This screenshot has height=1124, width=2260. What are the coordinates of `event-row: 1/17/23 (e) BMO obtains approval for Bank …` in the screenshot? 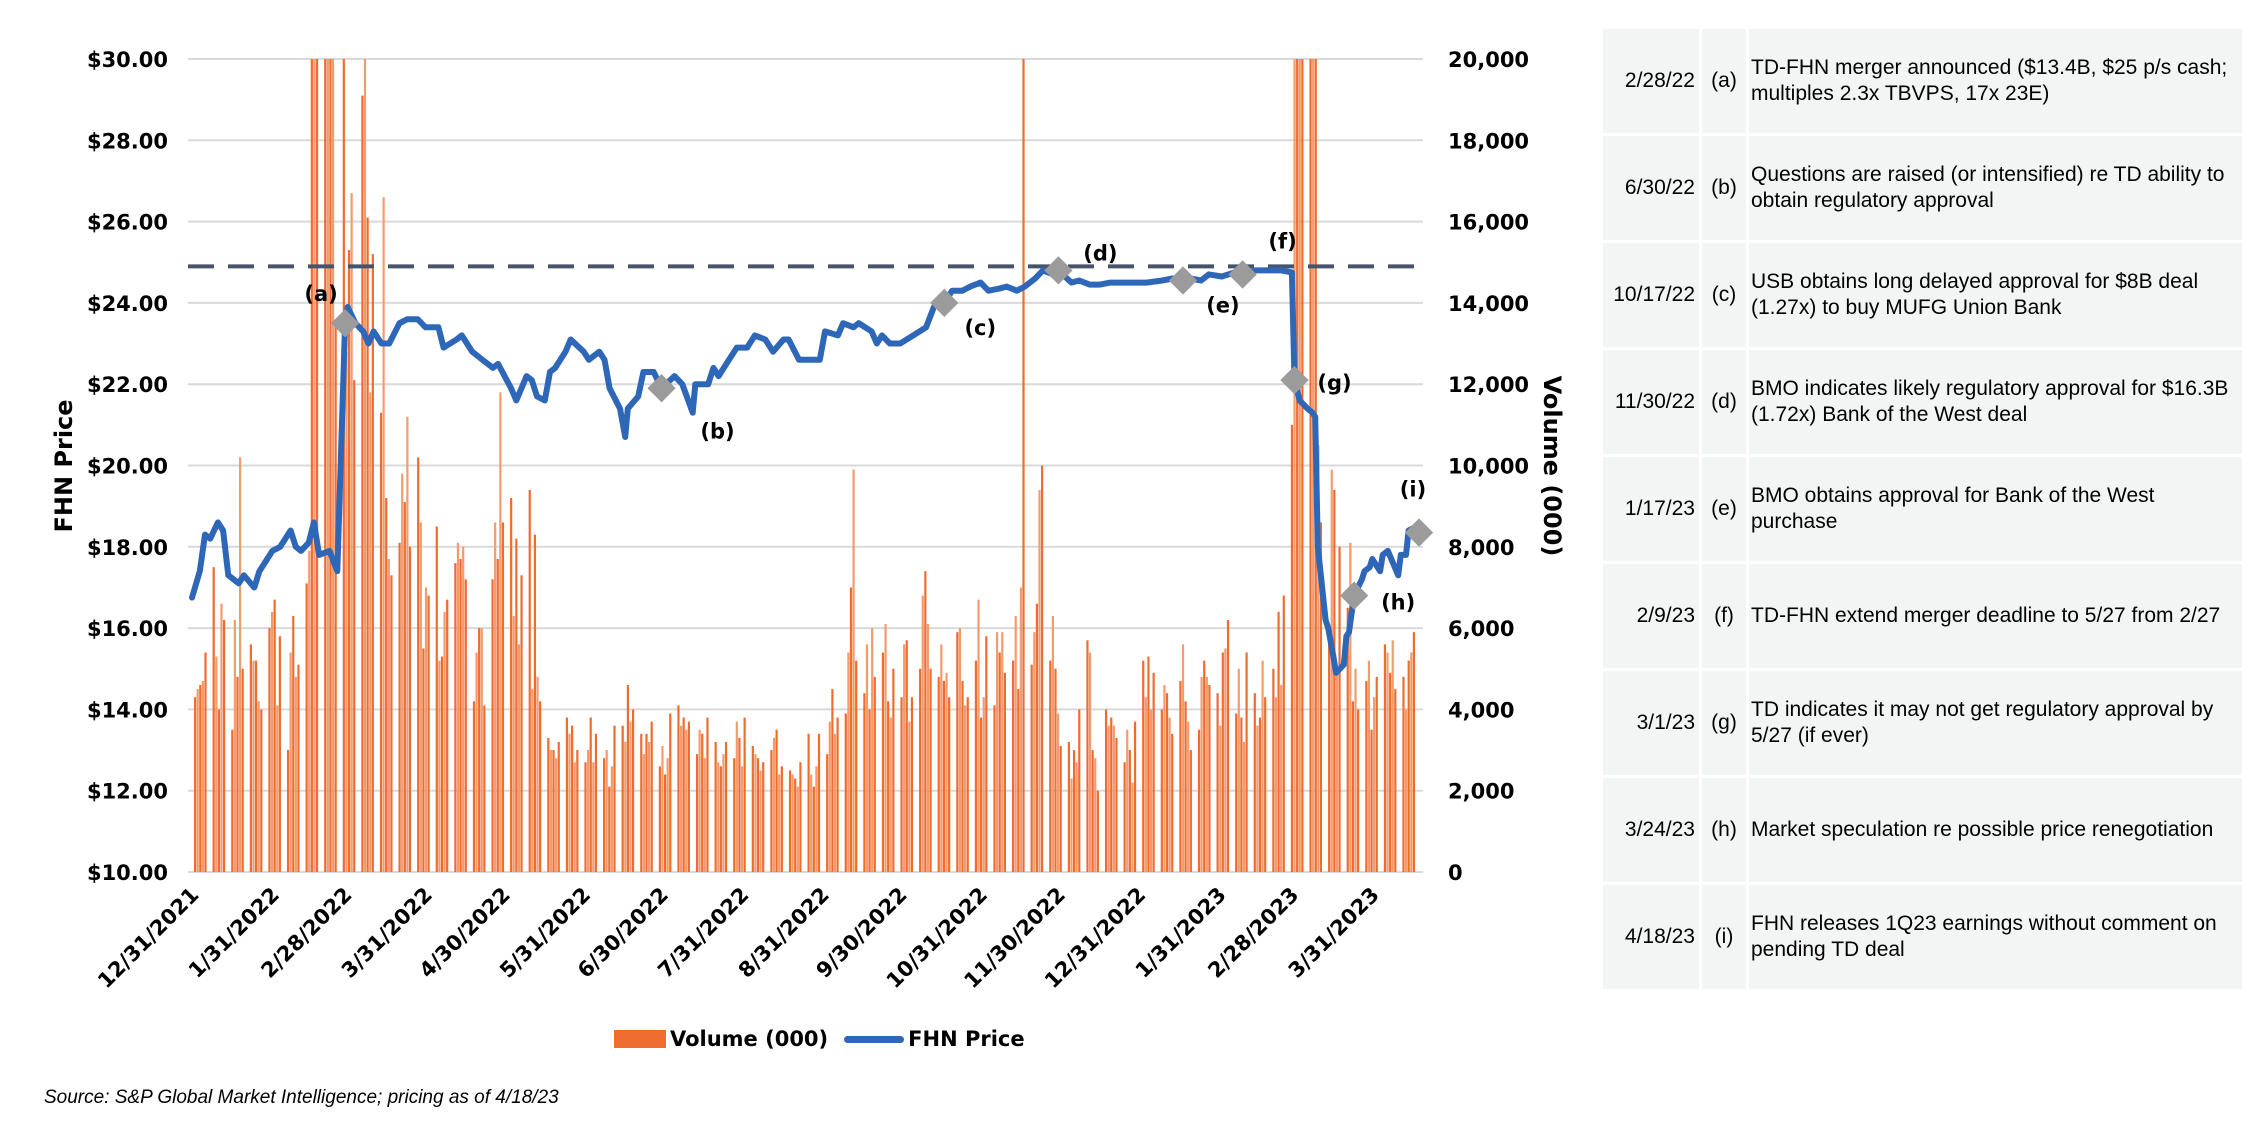 It's located at (1922, 509).